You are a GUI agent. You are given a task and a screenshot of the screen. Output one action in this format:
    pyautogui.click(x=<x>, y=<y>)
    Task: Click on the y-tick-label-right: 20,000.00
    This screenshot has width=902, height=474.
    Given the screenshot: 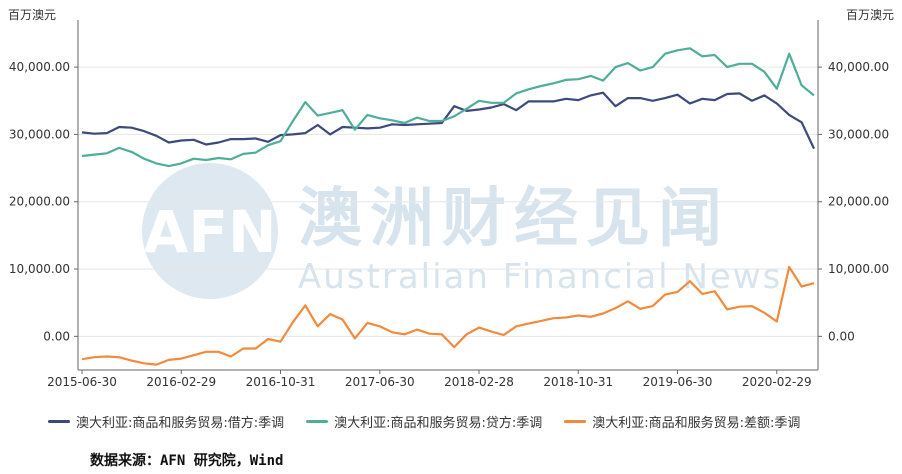 What is the action you would take?
    pyautogui.click(x=858, y=202)
    